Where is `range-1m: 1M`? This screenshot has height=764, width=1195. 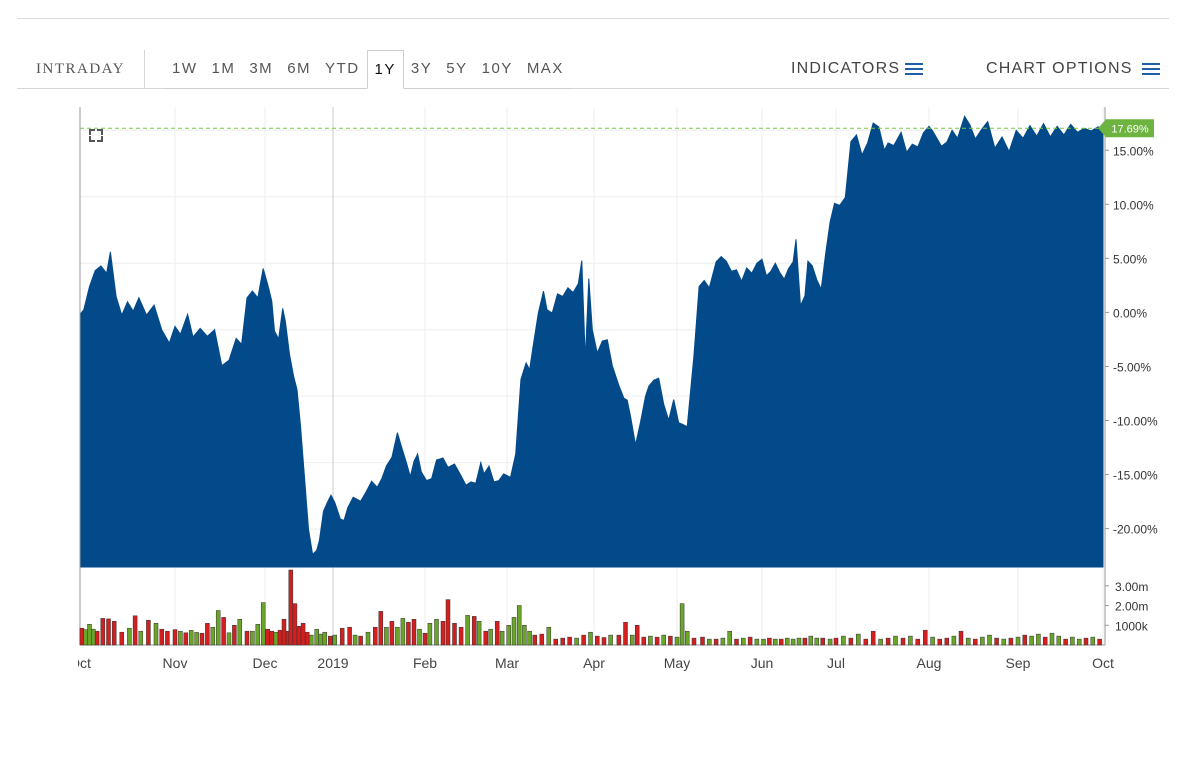
range-1m: 1M is located at coordinates (223, 68).